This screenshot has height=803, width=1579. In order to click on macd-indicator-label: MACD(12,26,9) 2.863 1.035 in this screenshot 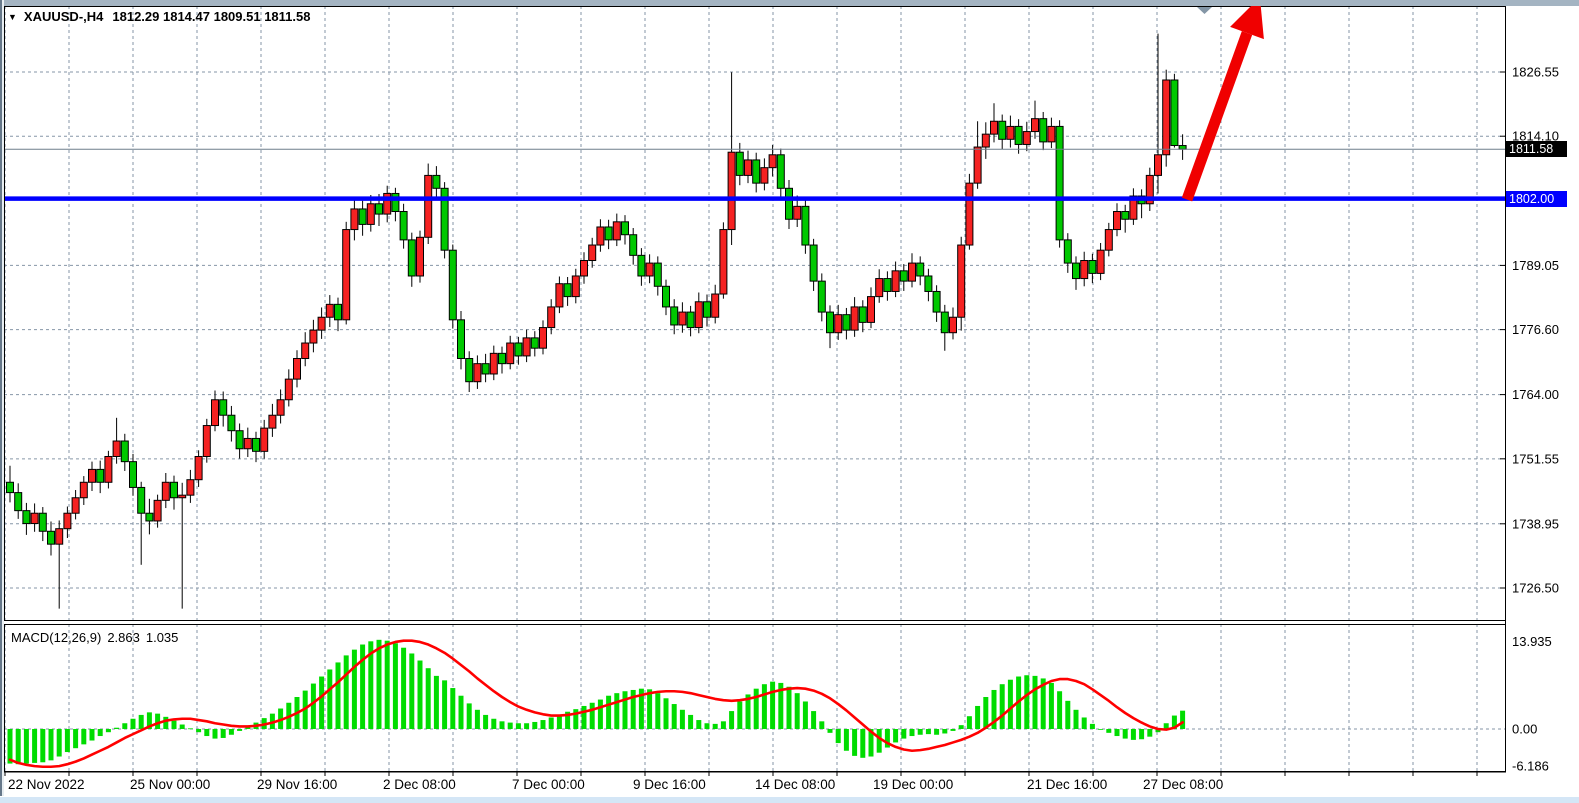, I will do `click(97, 637)`.